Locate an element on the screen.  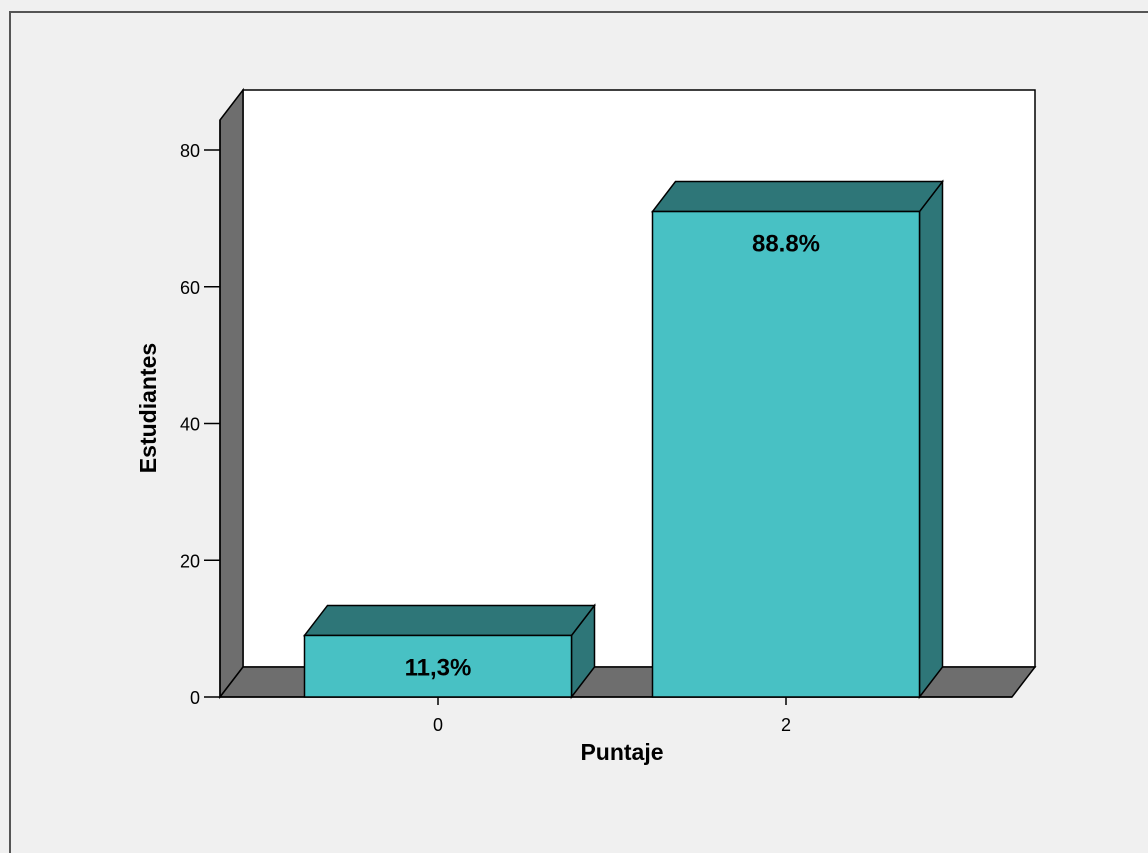
bar-data-label: 88.8% is located at coordinates (786, 244).